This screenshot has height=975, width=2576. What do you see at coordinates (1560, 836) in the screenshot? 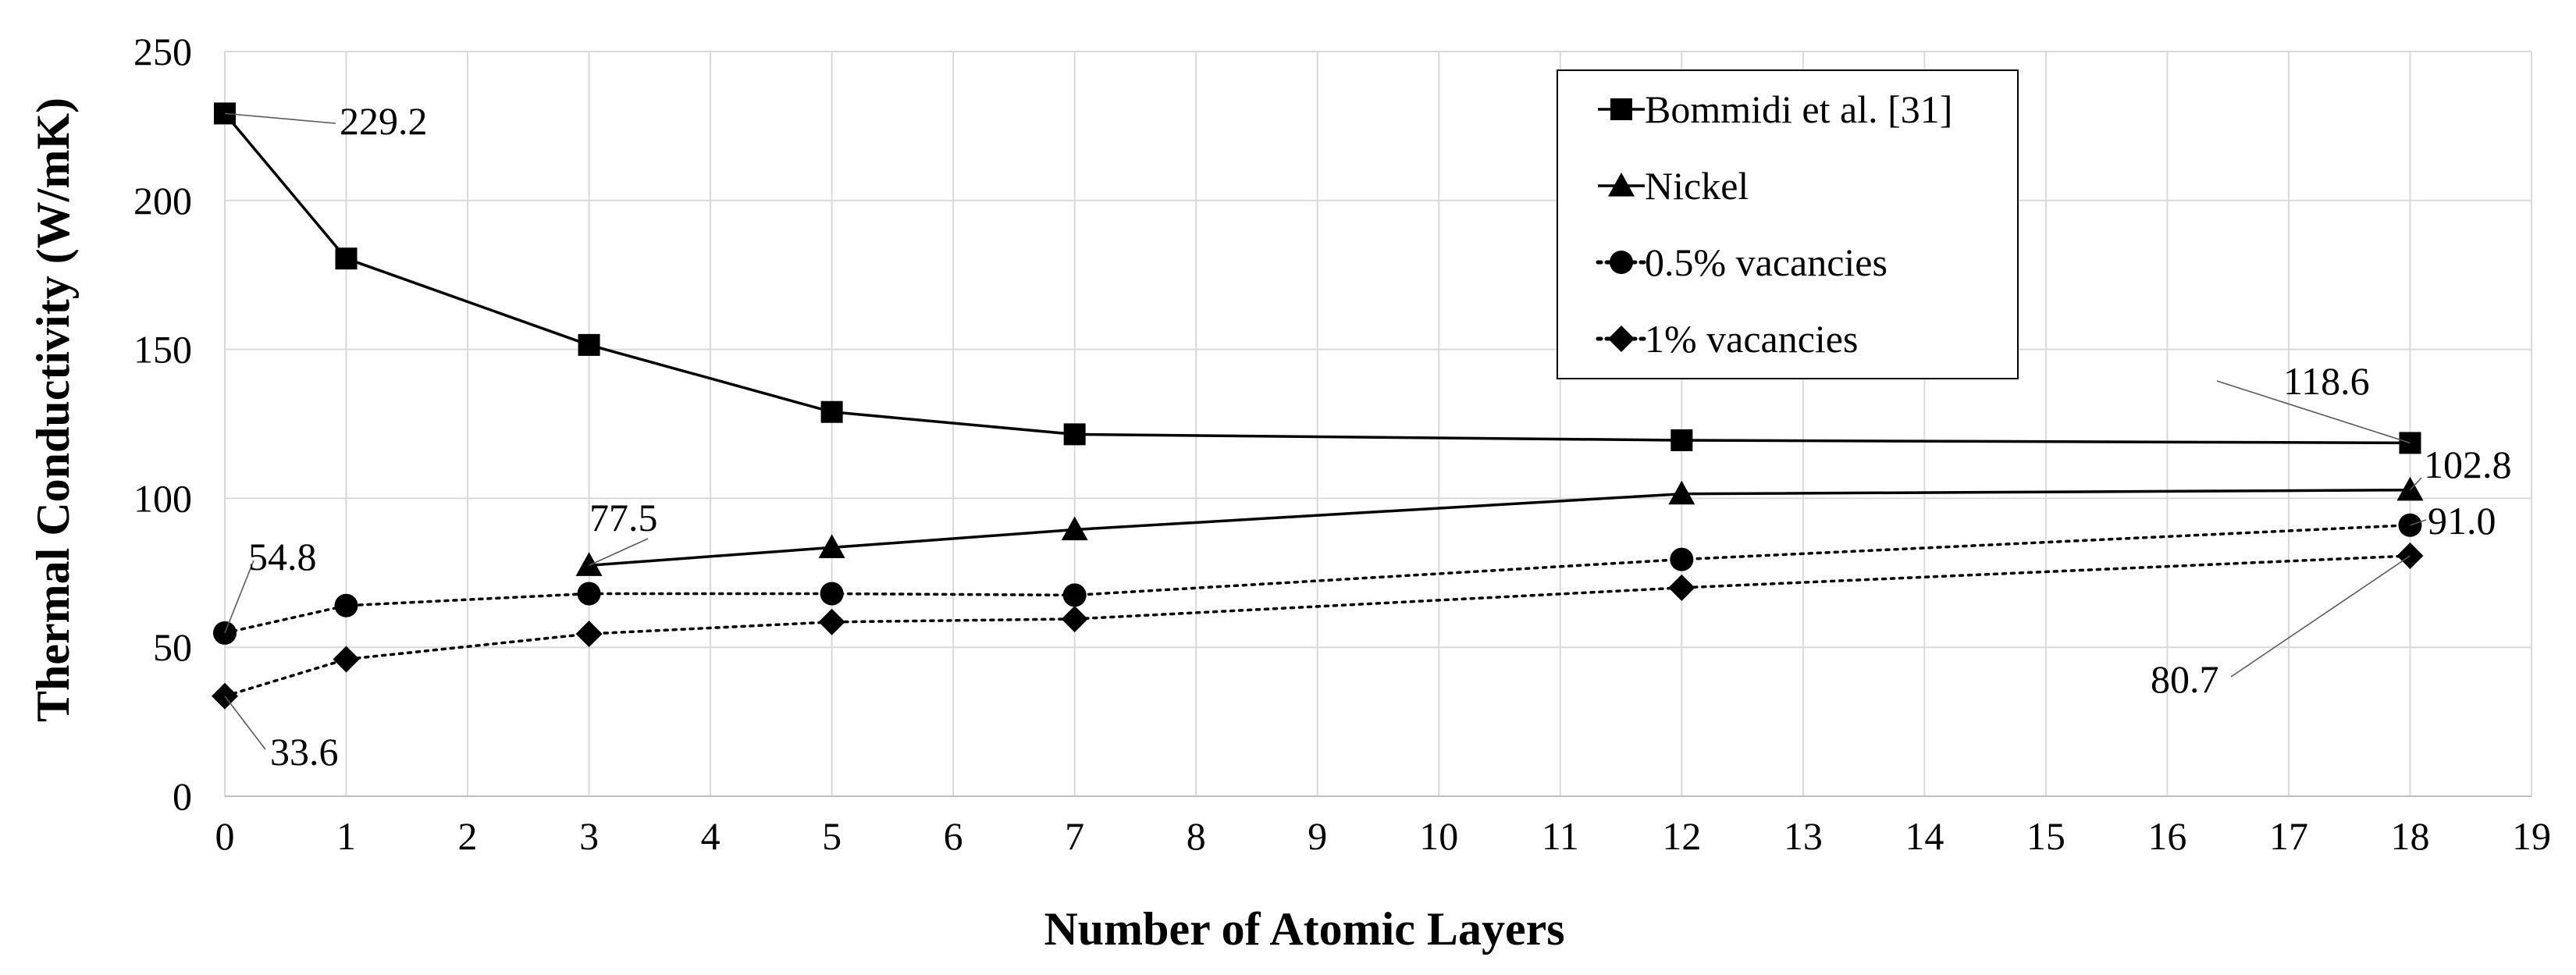
I see `x-tick-label: 11` at bounding box center [1560, 836].